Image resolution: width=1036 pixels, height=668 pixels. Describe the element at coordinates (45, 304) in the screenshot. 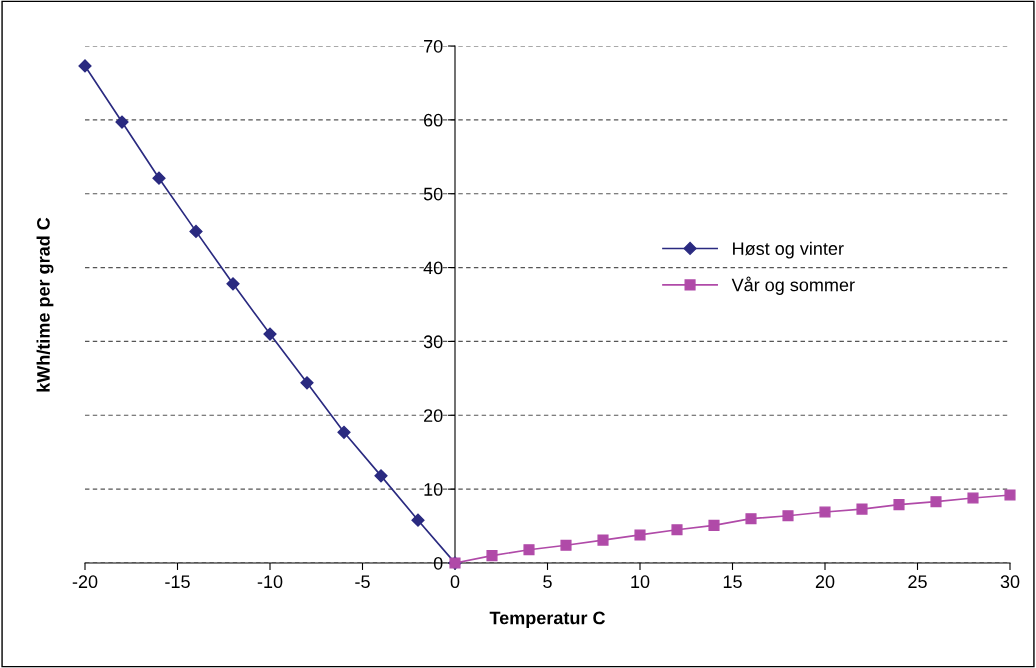

I see `y-axis-title: kWh/time per grad C` at that location.